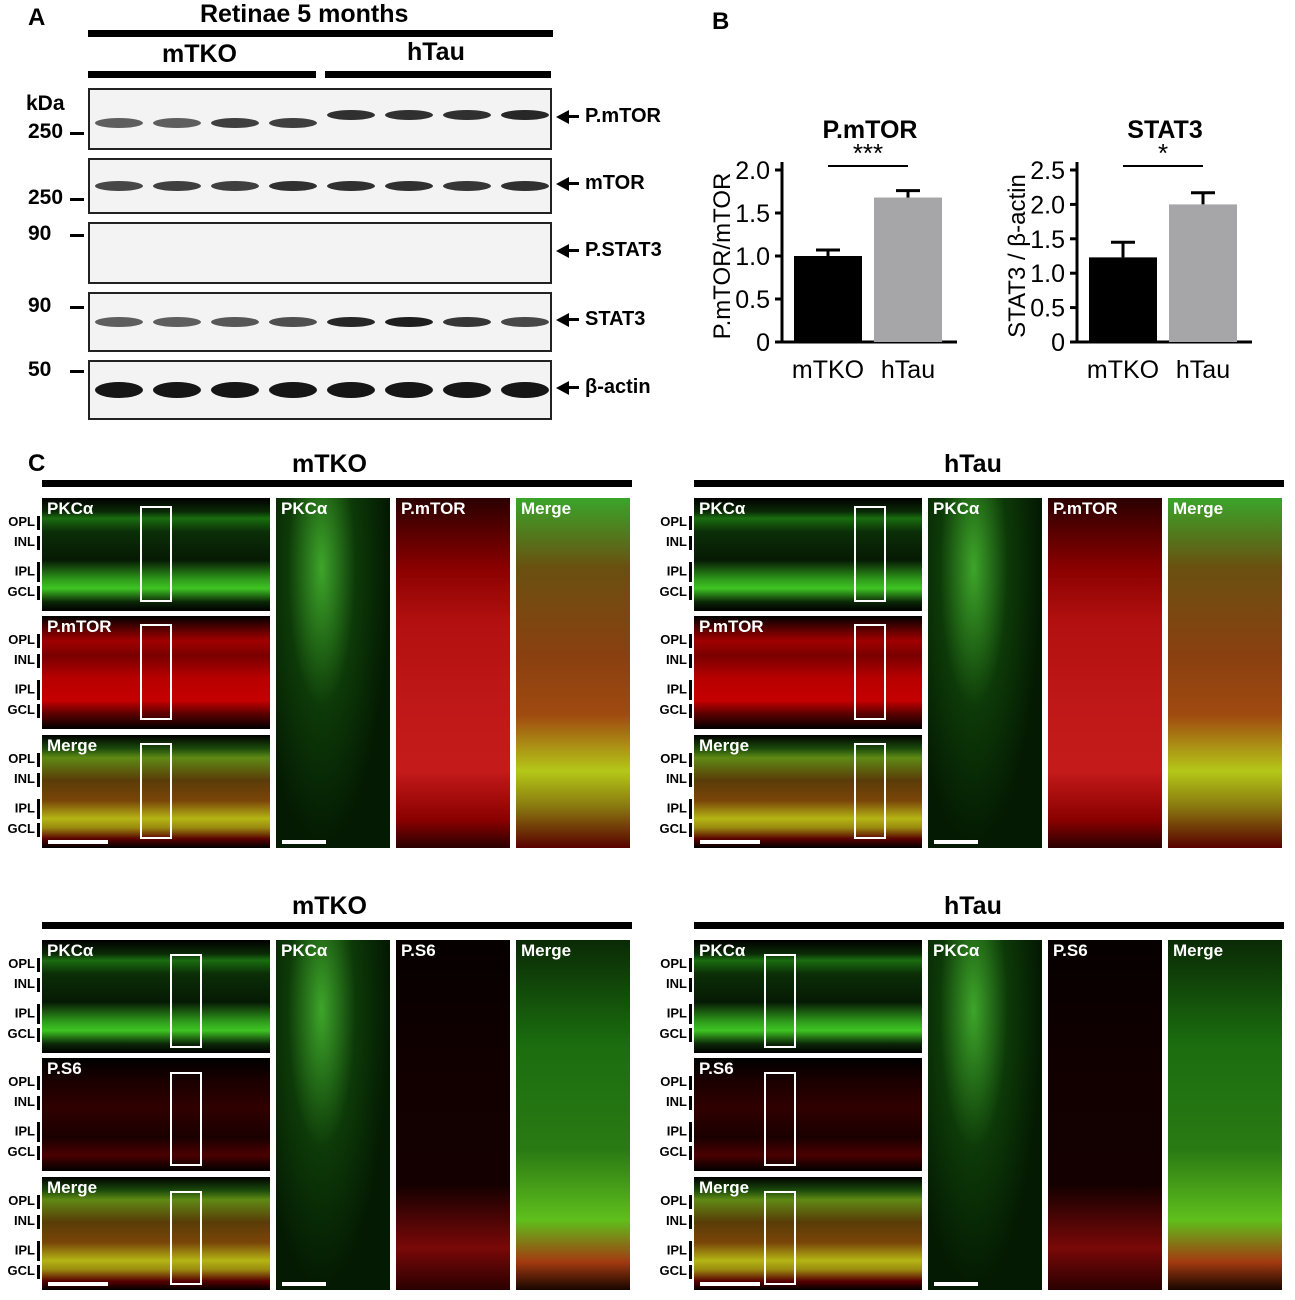 This screenshot has height=1300, width=1295. What do you see at coordinates (37, 17) in the screenshot?
I see `panel-a-label: A` at bounding box center [37, 17].